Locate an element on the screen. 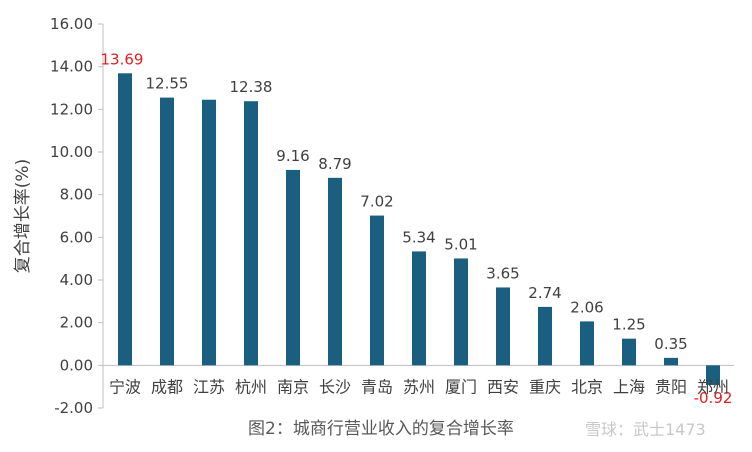 The image size is (752, 452). watermark: 雪球：武士1473 is located at coordinates (645, 429).